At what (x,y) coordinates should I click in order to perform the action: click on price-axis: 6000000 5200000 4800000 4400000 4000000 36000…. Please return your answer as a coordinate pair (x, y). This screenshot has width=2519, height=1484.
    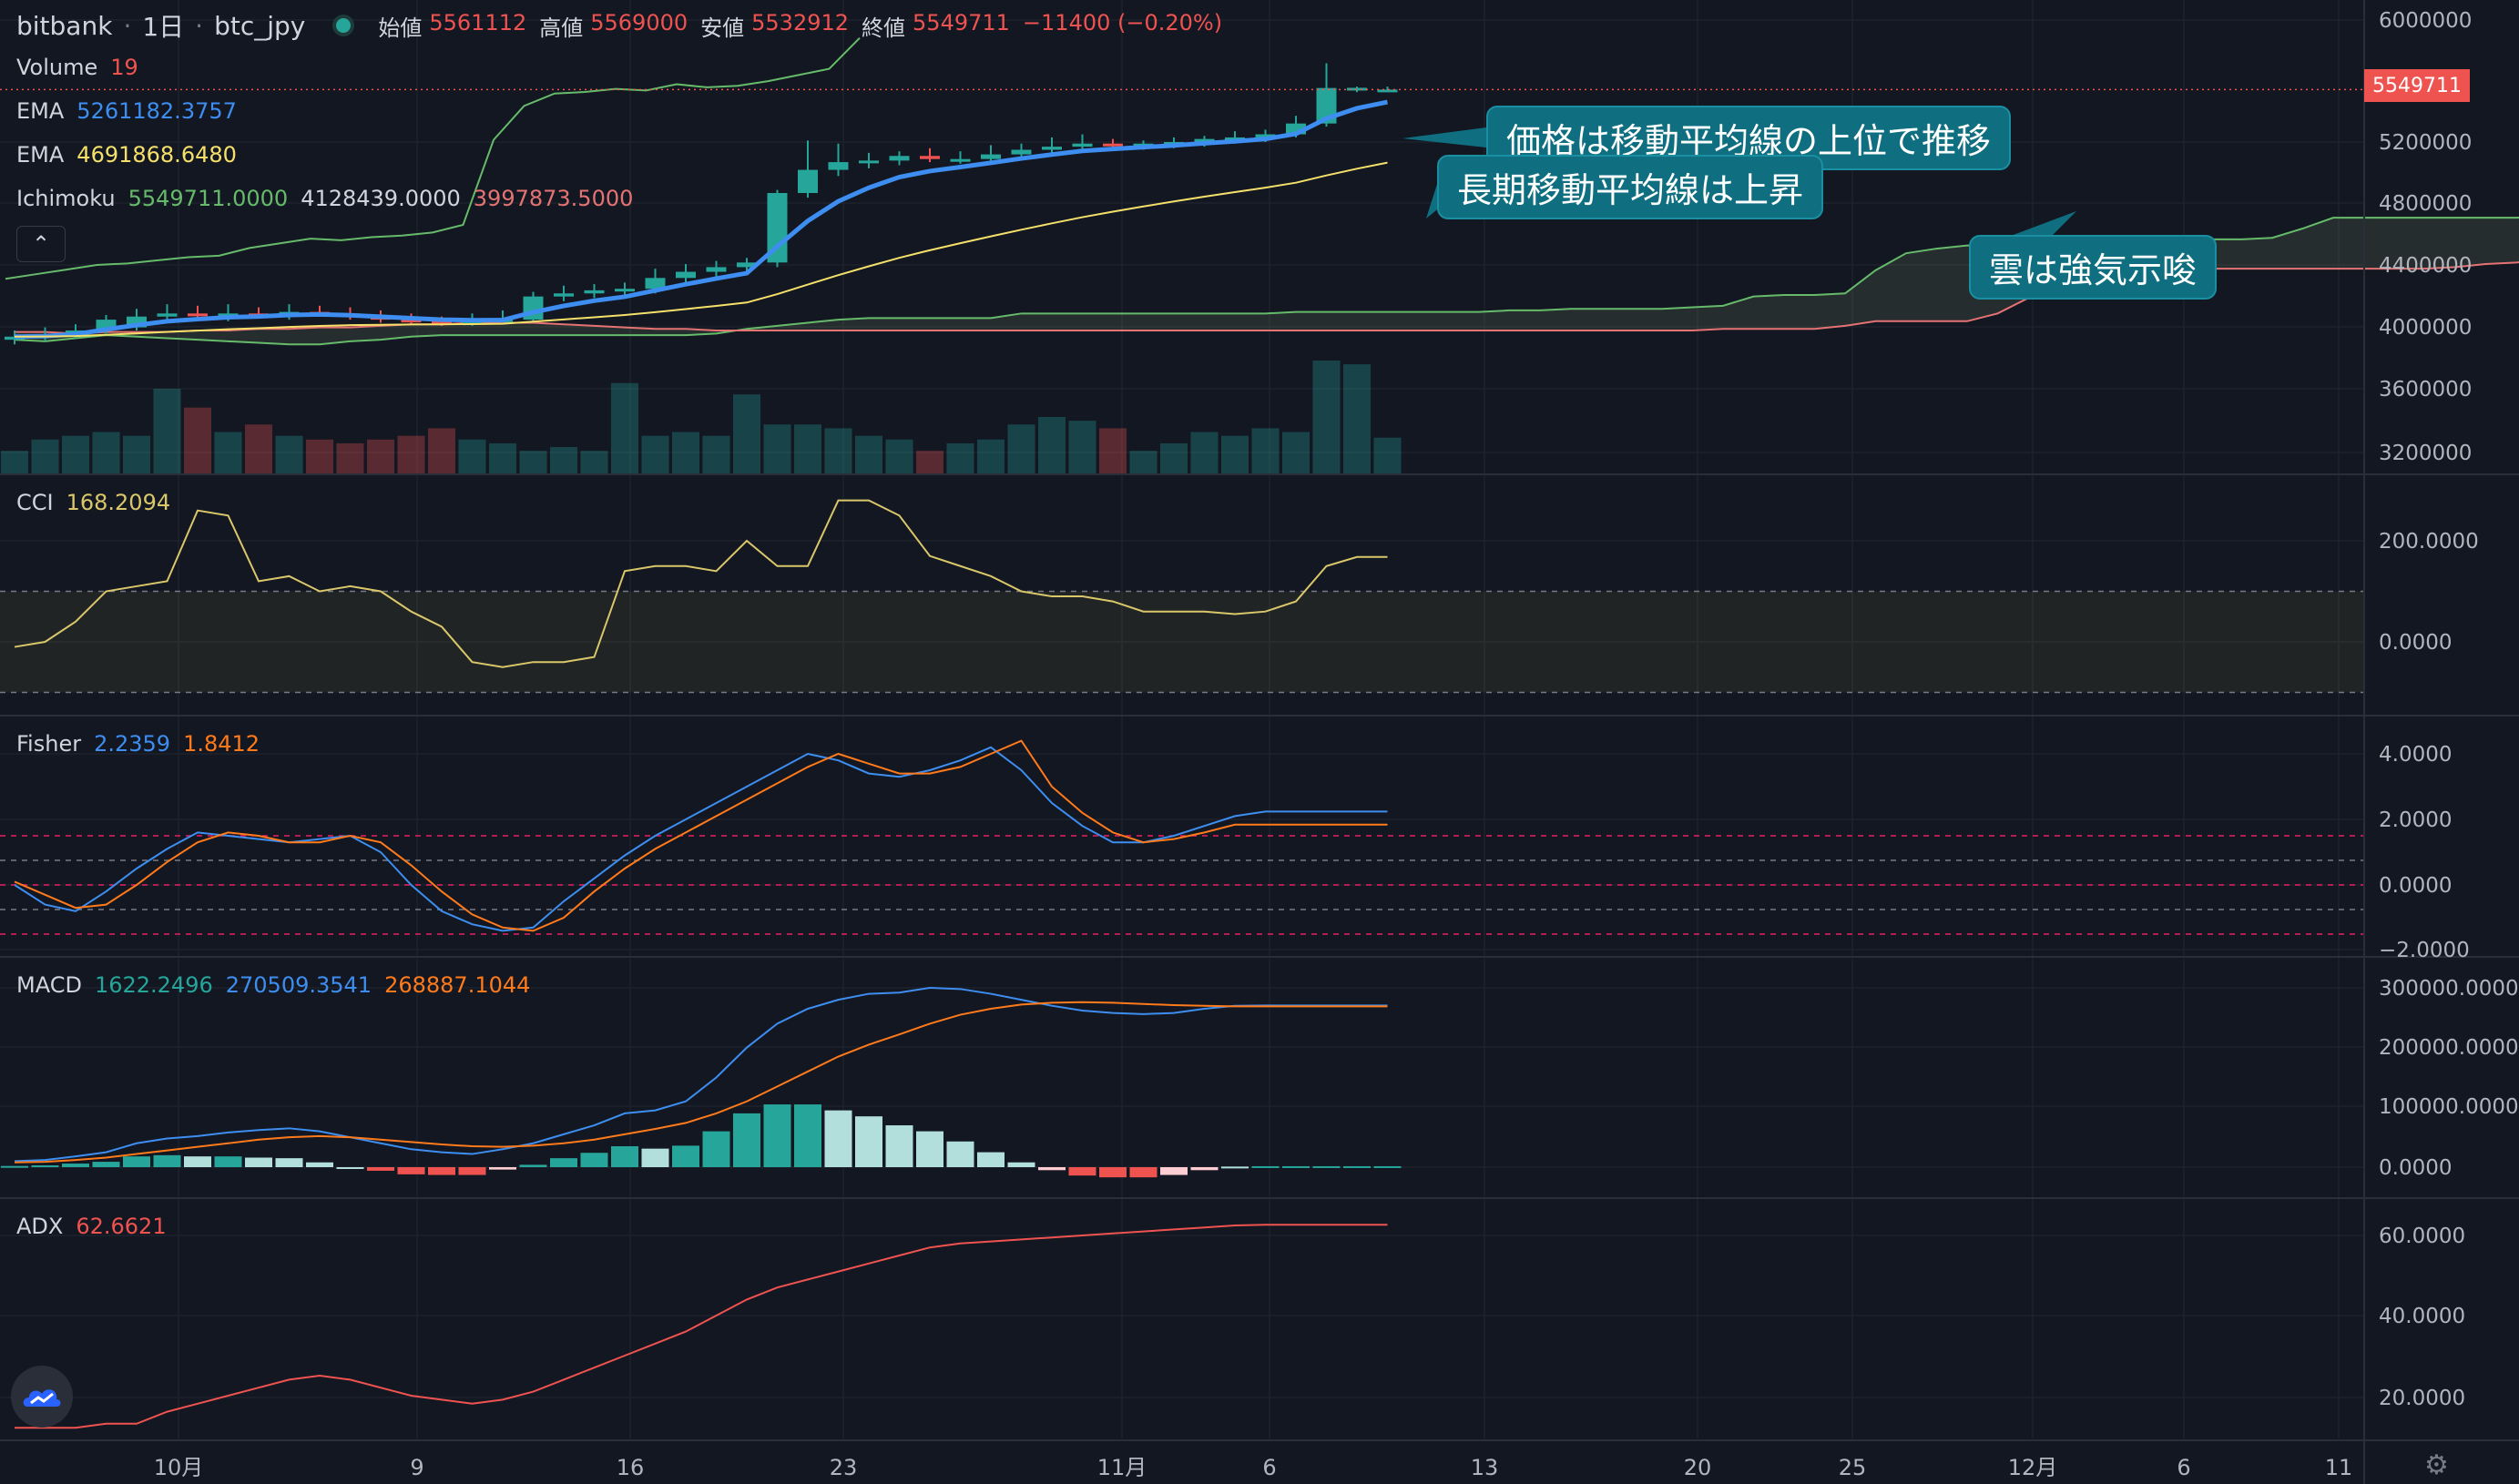
    Looking at the image, I should click on (2449, 709).